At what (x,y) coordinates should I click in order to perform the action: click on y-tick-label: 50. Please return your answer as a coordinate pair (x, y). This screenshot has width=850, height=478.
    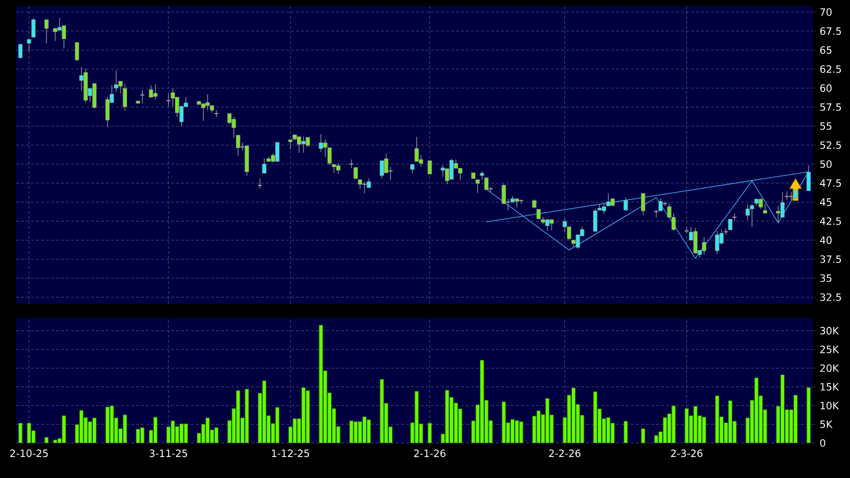
    Looking at the image, I should click on (826, 164).